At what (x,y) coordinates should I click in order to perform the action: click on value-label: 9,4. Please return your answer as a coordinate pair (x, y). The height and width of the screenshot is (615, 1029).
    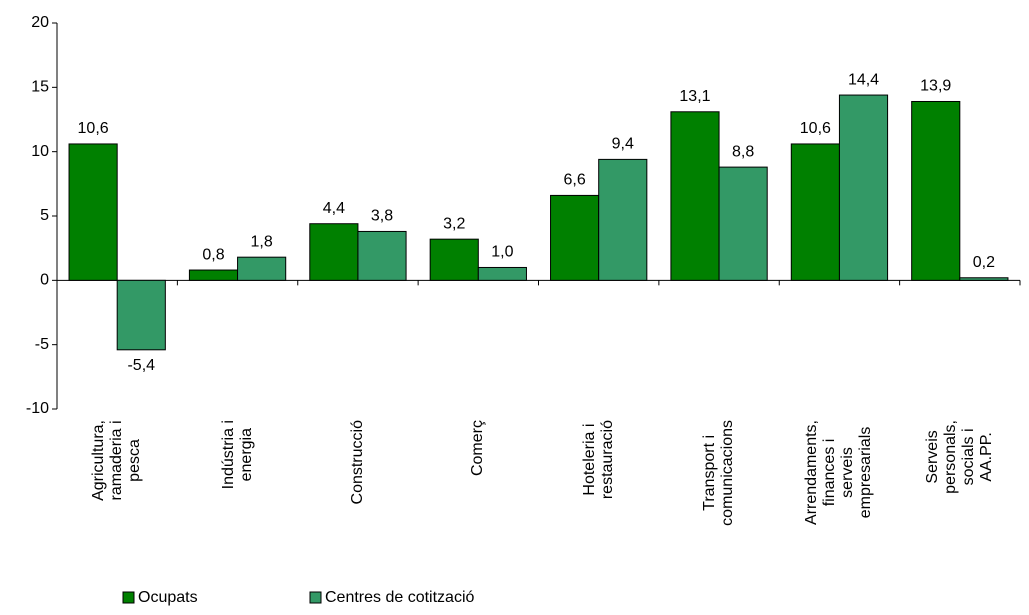
    Looking at the image, I should click on (623, 144).